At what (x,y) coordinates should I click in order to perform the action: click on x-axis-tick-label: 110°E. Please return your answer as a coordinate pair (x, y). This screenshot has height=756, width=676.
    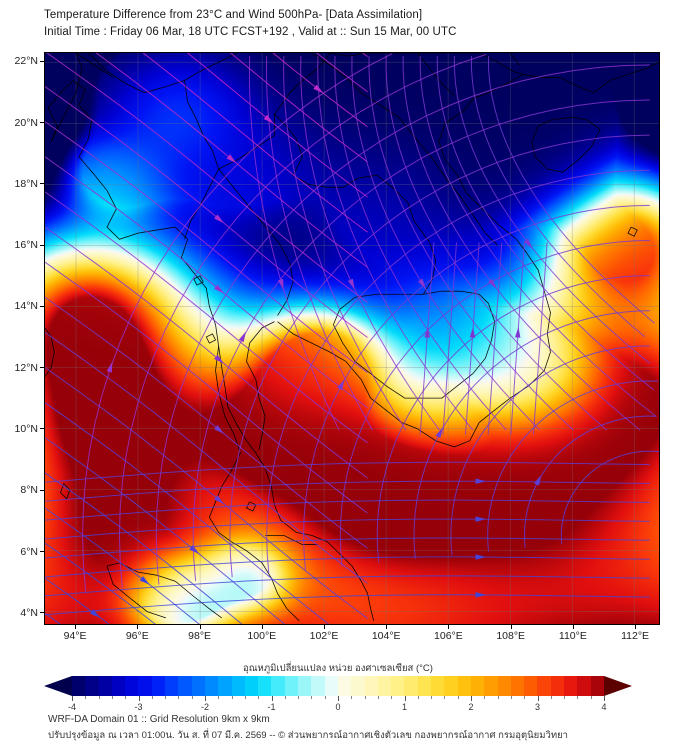
    Looking at the image, I should click on (572, 636).